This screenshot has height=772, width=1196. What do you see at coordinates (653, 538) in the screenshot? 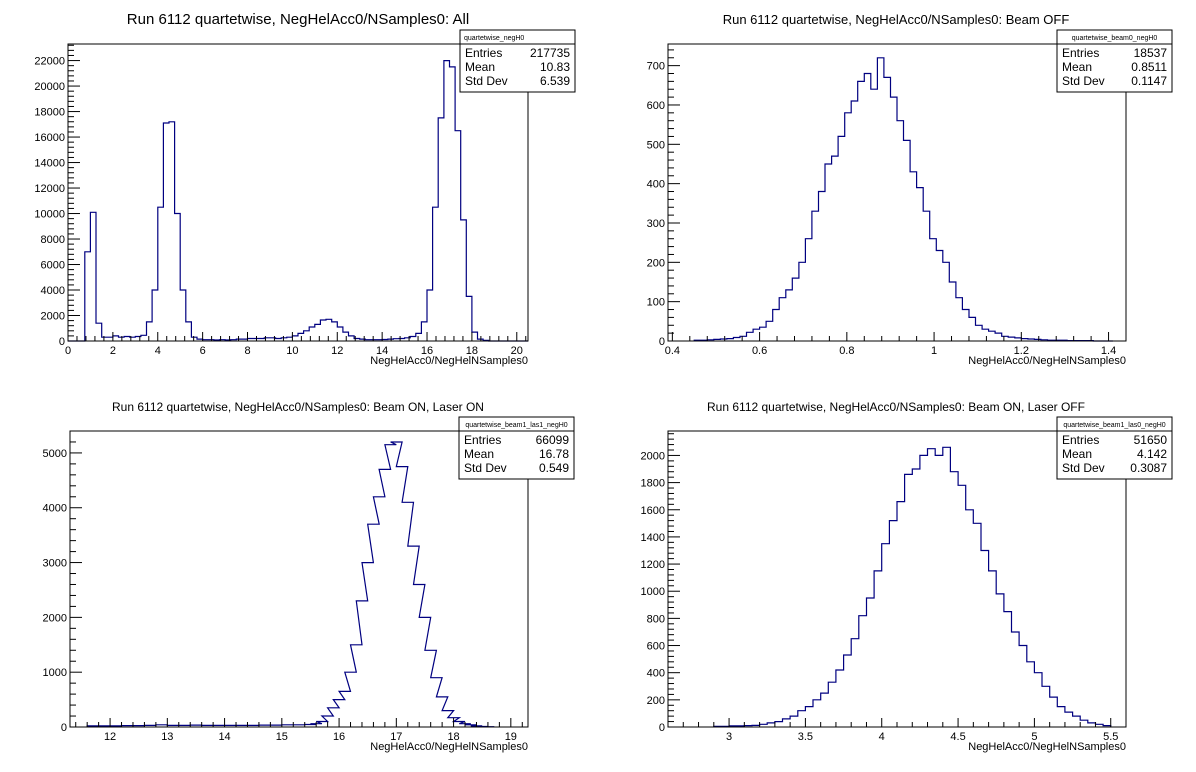
I see `y-tick-label: 1400` at bounding box center [653, 538].